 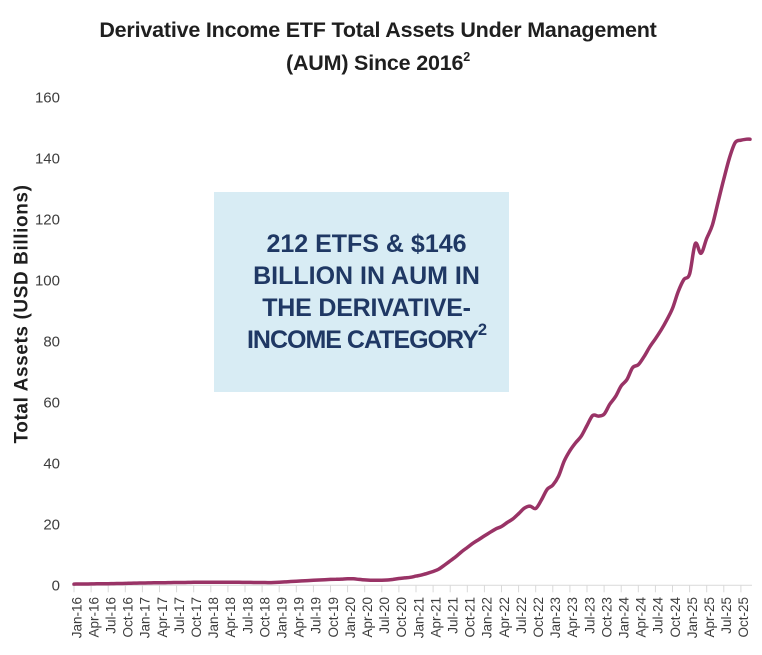 I want to click on svg-text: Apr-21, so click(x=435, y=617).